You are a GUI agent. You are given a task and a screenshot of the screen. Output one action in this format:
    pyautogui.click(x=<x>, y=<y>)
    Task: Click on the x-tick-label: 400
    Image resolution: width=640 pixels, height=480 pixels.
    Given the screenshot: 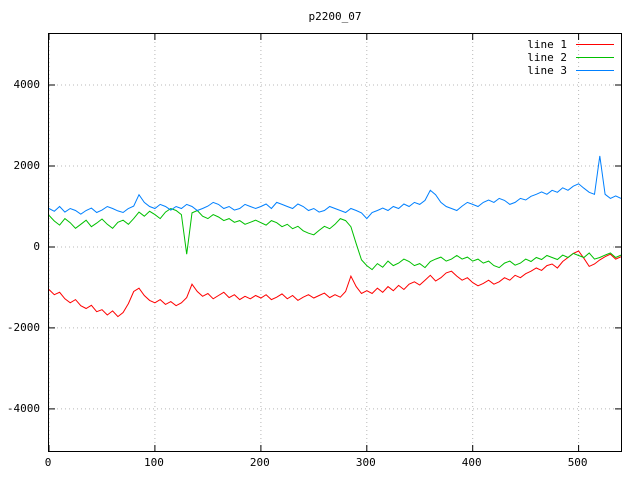 What is the action you would take?
    pyautogui.click(x=471, y=462)
    